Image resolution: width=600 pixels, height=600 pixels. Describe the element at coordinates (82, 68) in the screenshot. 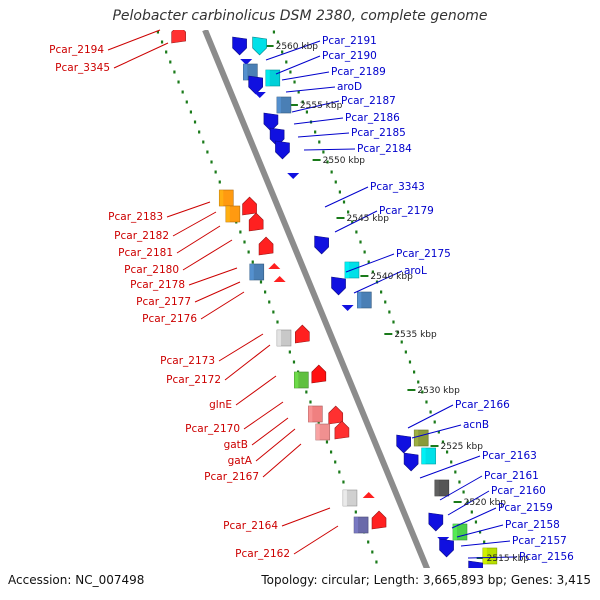

I see `reverse-gene-label: Pcar_3345` at that location.